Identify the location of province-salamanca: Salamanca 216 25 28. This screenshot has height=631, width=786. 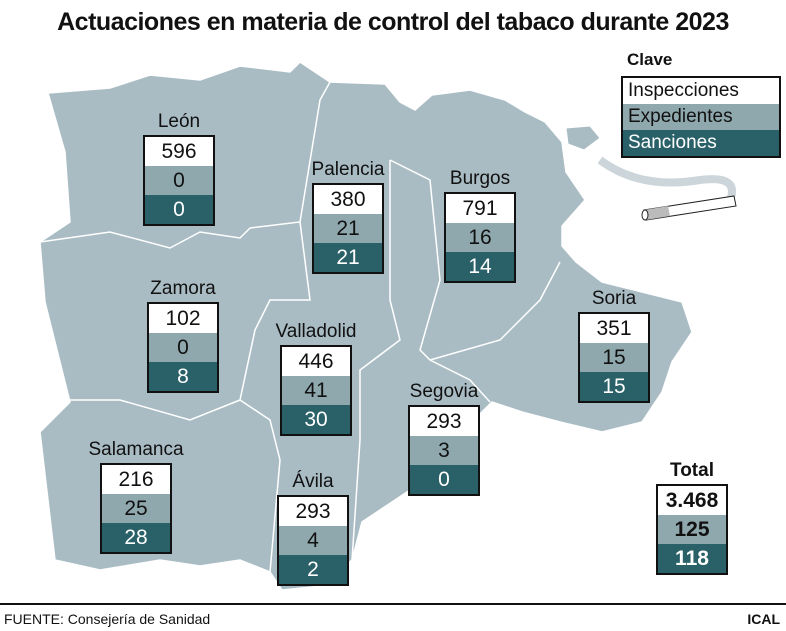
(136, 496).